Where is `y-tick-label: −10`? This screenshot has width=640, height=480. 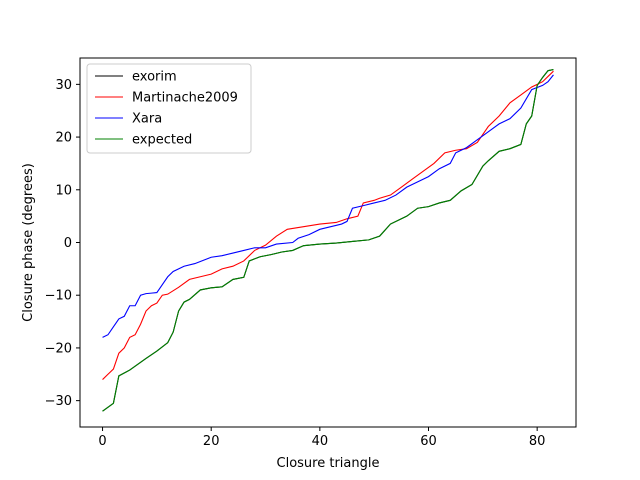 y-tick-label: −10 is located at coordinates (58, 296).